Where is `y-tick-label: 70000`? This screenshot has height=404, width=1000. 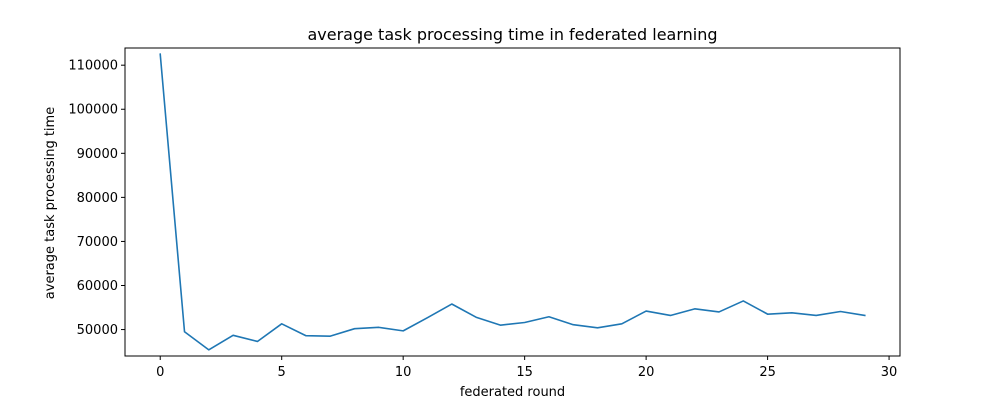
y-tick-label: 70000 is located at coordinates (97, 242).